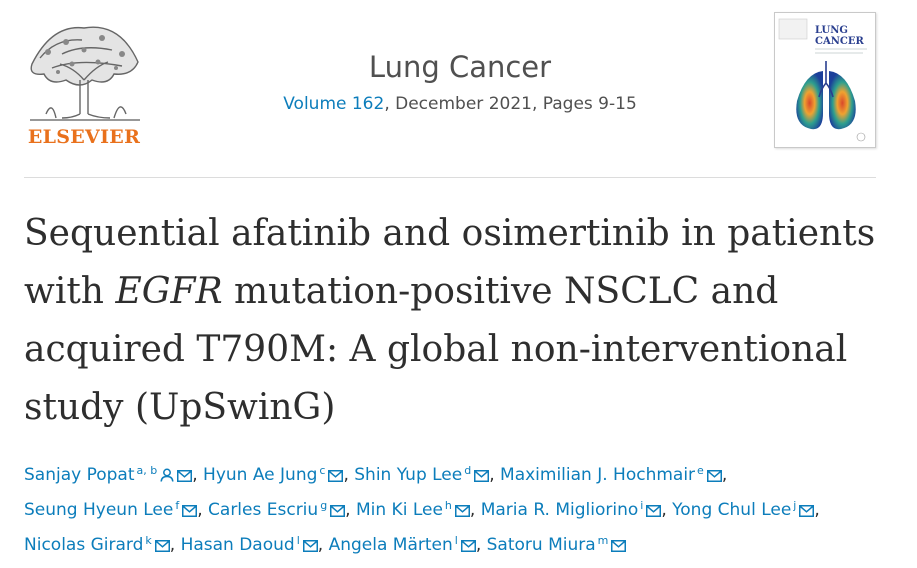  I want to click on issue-line: Volume 162, December 2021, Pages 9-15, so click(460, 104).